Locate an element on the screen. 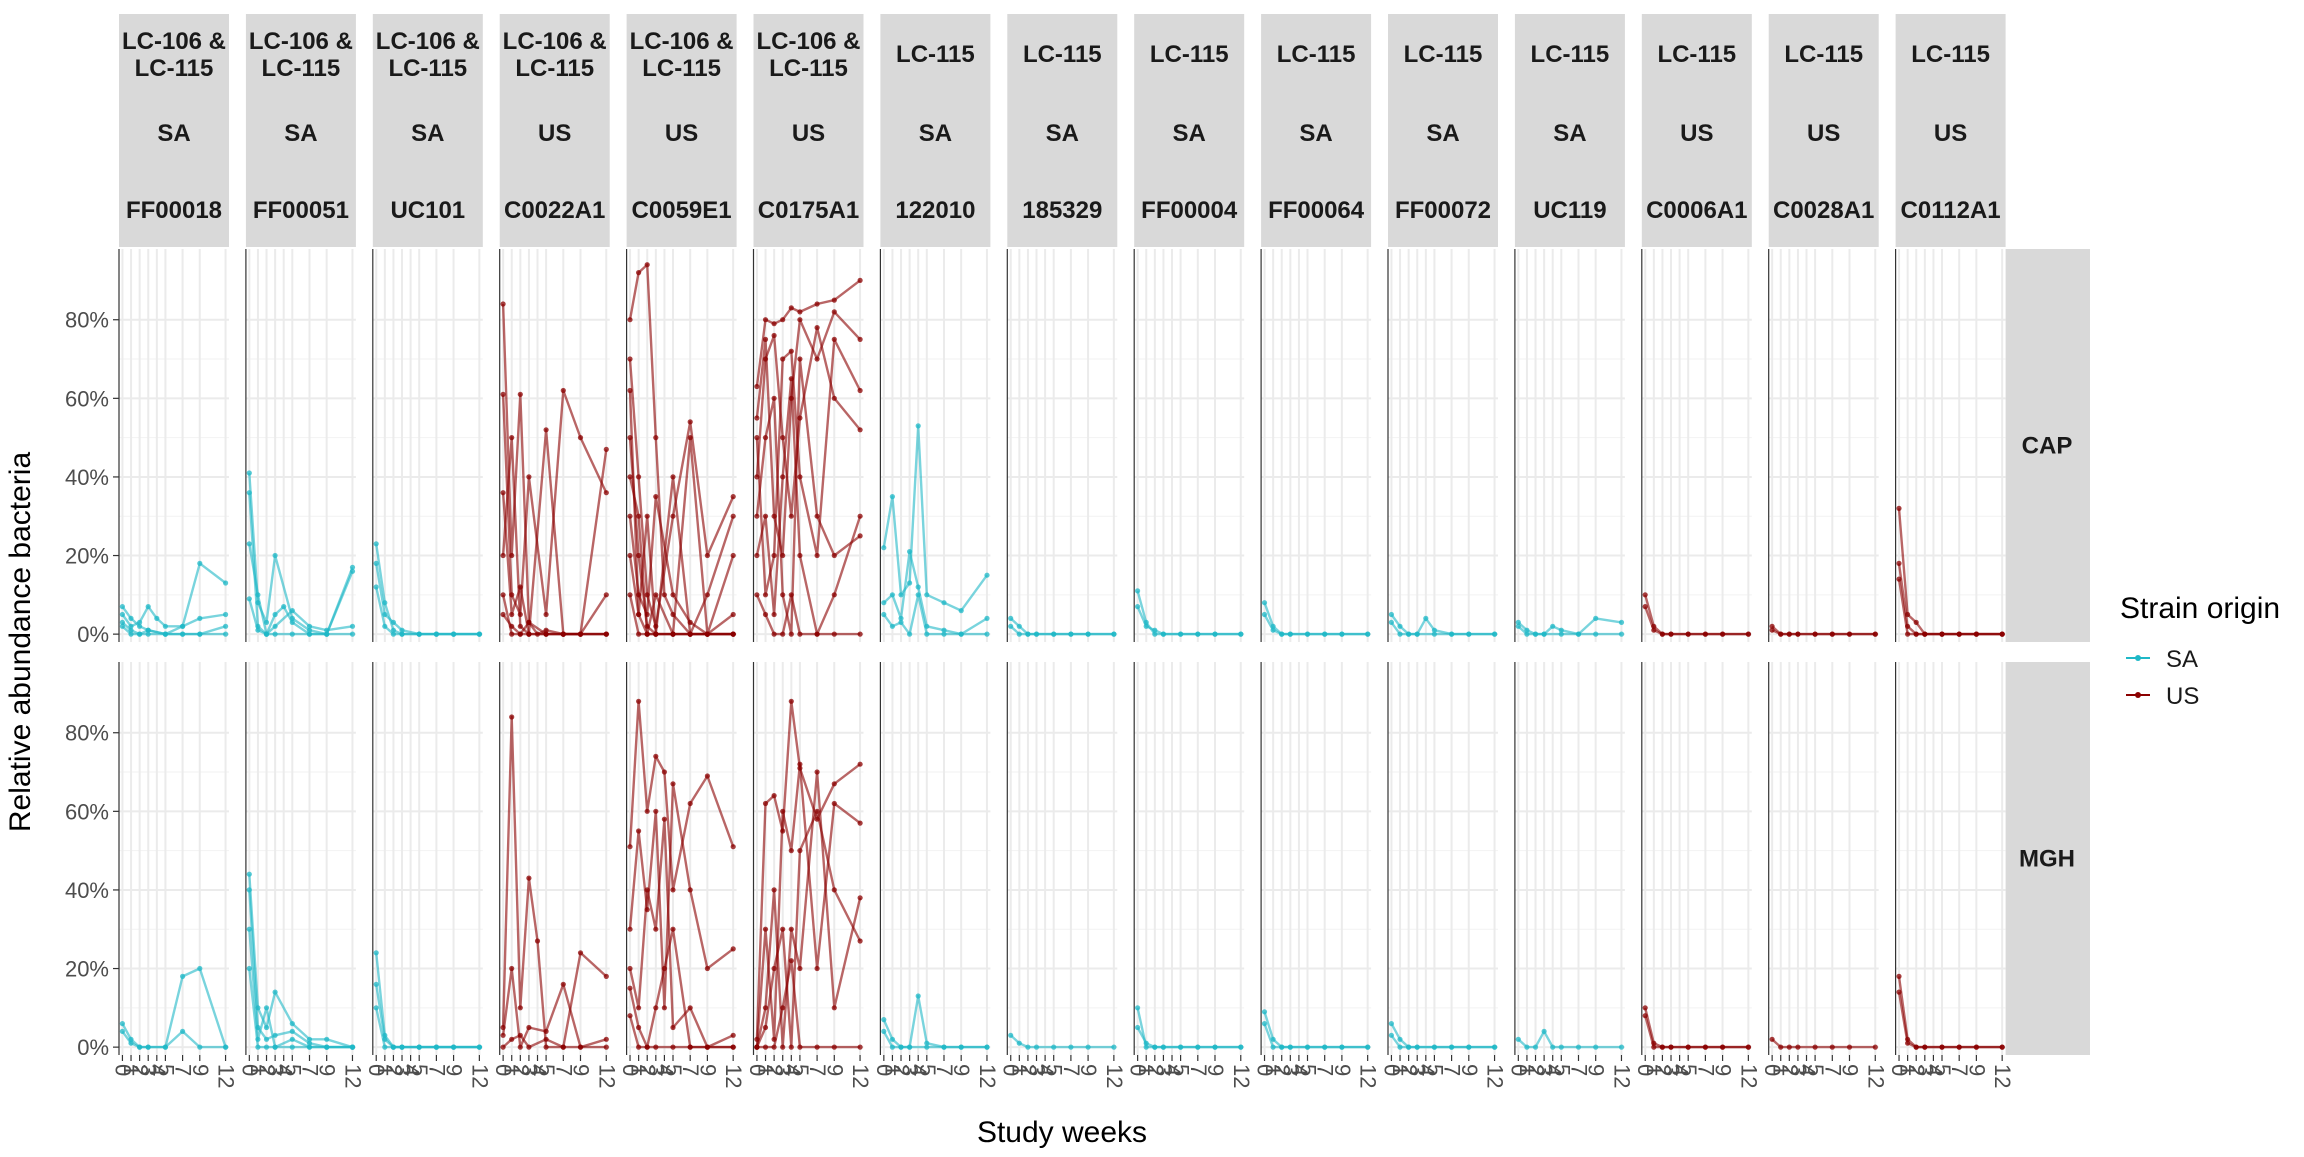 This screenshot has width=2304, height=1157. y-tick-label: 80% is located at coordinates (87, 733).